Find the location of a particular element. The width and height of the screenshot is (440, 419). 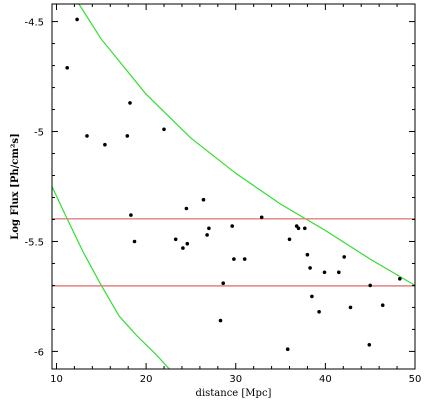

y-tick-label: -5 is located at coordinates (39, 133).